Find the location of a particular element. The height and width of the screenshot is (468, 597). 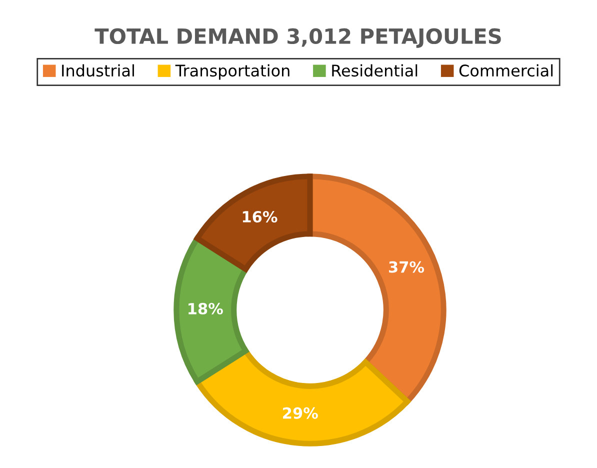

data-label: 37% is located at coordinates (406, 267).